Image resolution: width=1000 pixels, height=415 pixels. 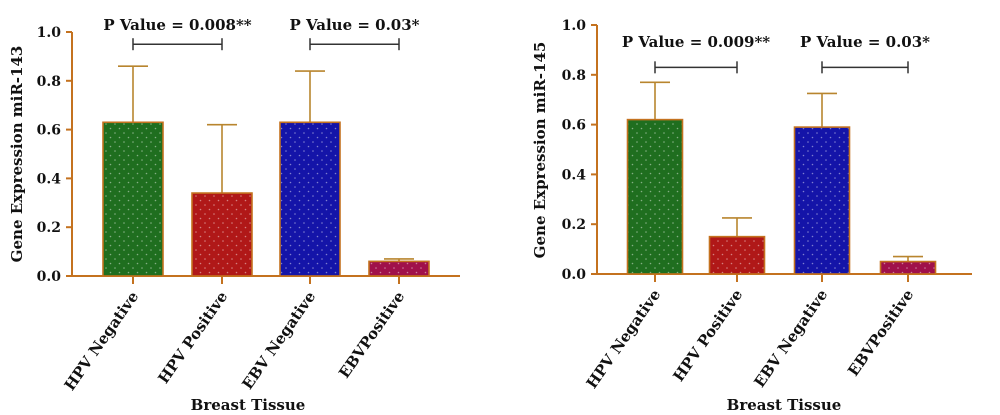 I want to click on p-value-label: P Value = 0.009**, so click(x=696, y=42).